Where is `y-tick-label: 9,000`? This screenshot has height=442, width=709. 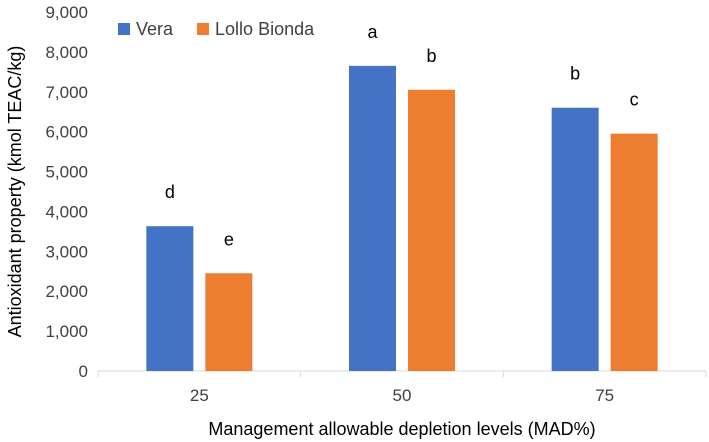
y-tick-label: 9,000 is located at coordinates (66, 12).